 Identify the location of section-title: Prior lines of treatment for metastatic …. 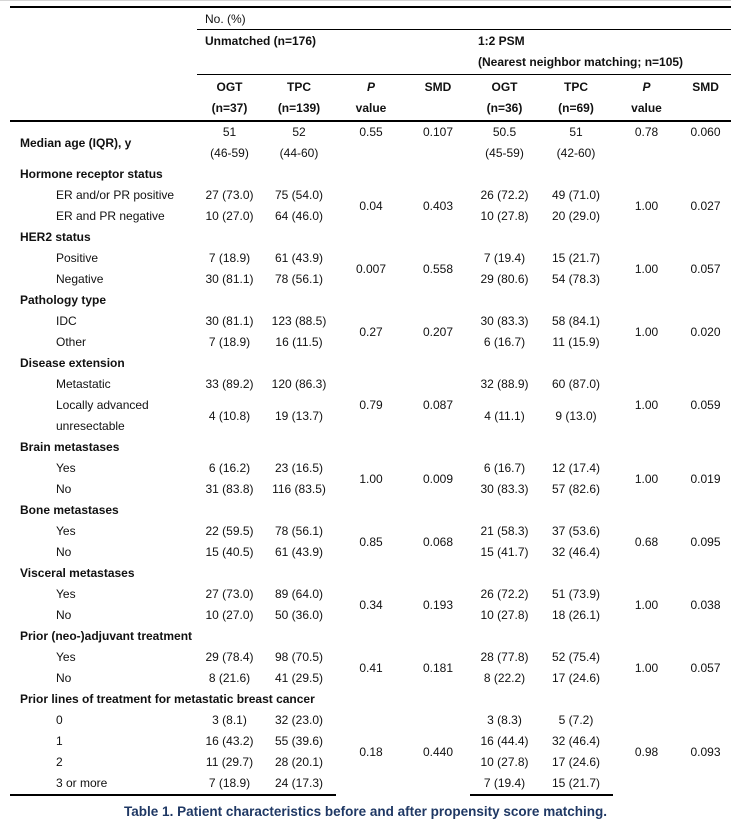
(167, 699).